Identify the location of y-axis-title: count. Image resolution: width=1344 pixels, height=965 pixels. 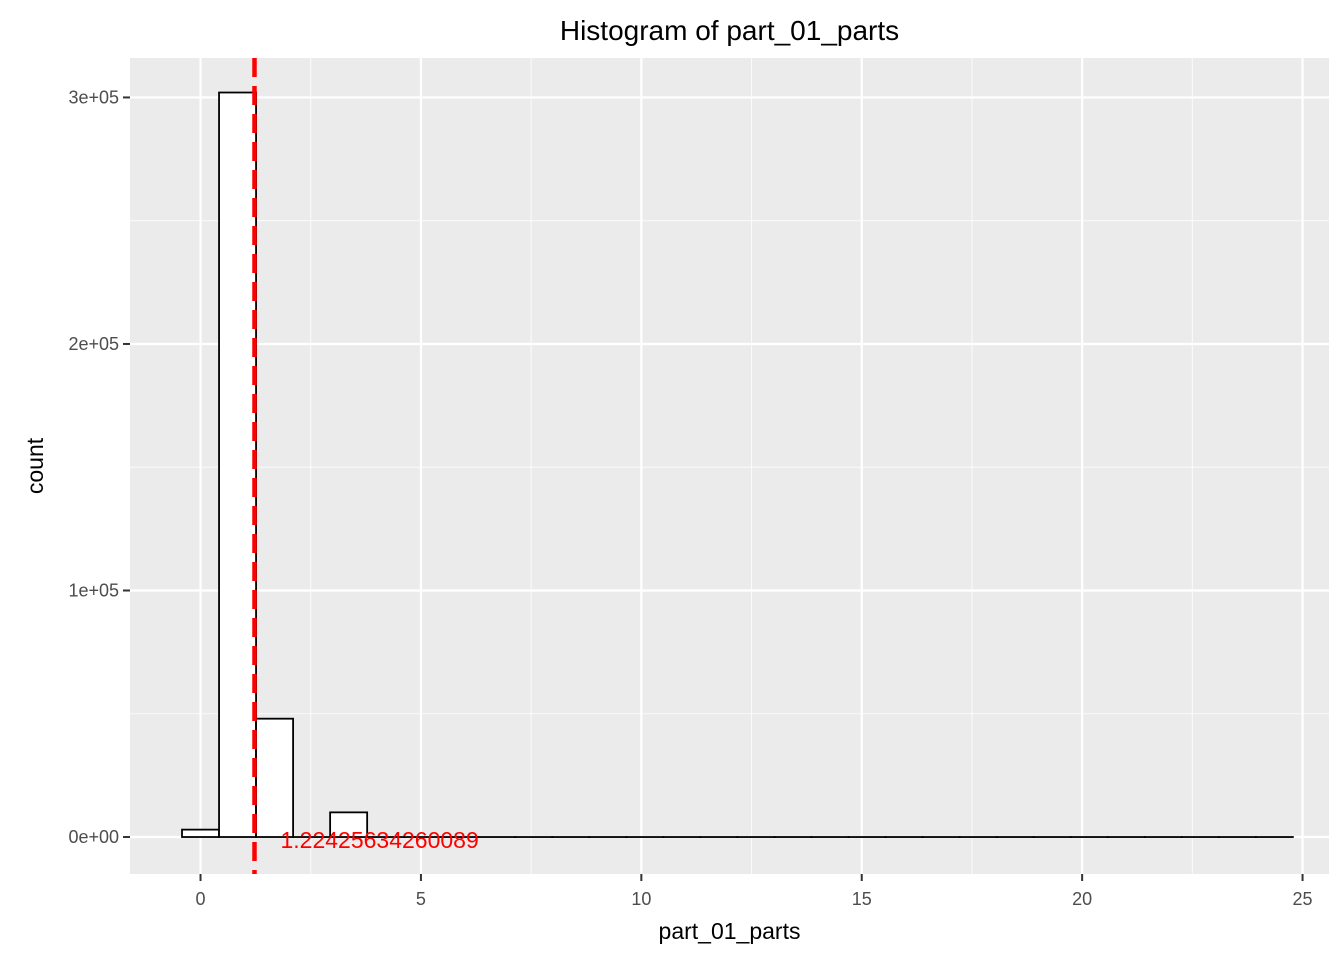
(35, 465).